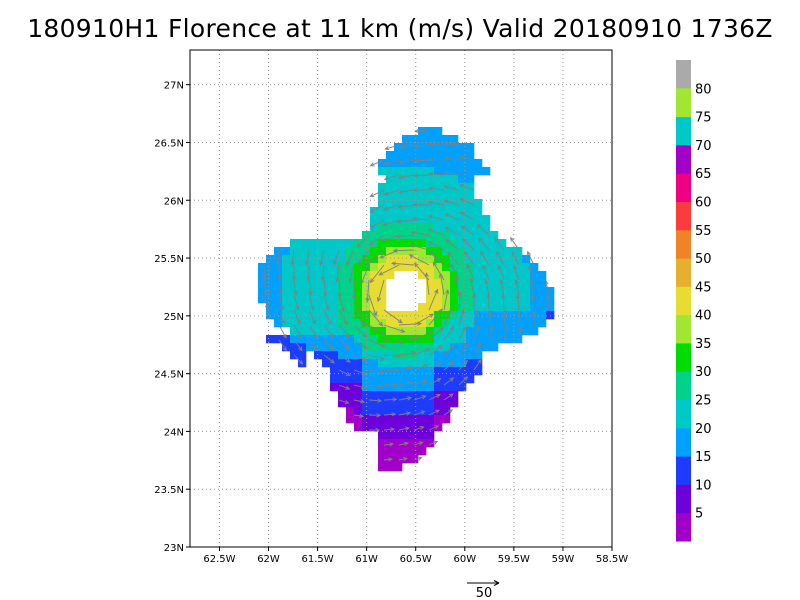 This screenshot has height=600, width=800. I want to click on color-bar-label: 80, so click(703, 89).